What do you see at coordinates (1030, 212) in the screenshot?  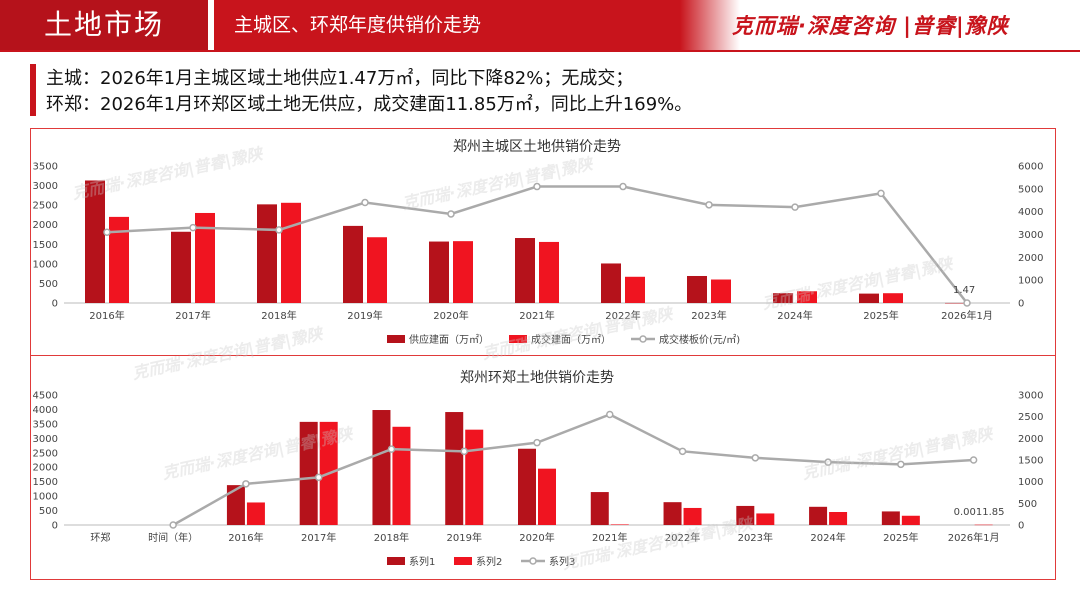 I see `y-right-tick-label: 4000` at bounding box center [1030, 212].